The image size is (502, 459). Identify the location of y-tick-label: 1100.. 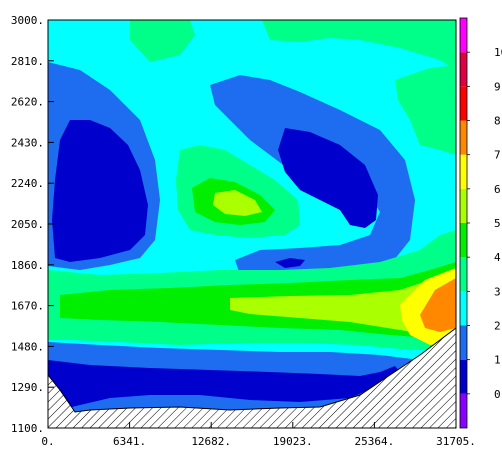
(27, 428).